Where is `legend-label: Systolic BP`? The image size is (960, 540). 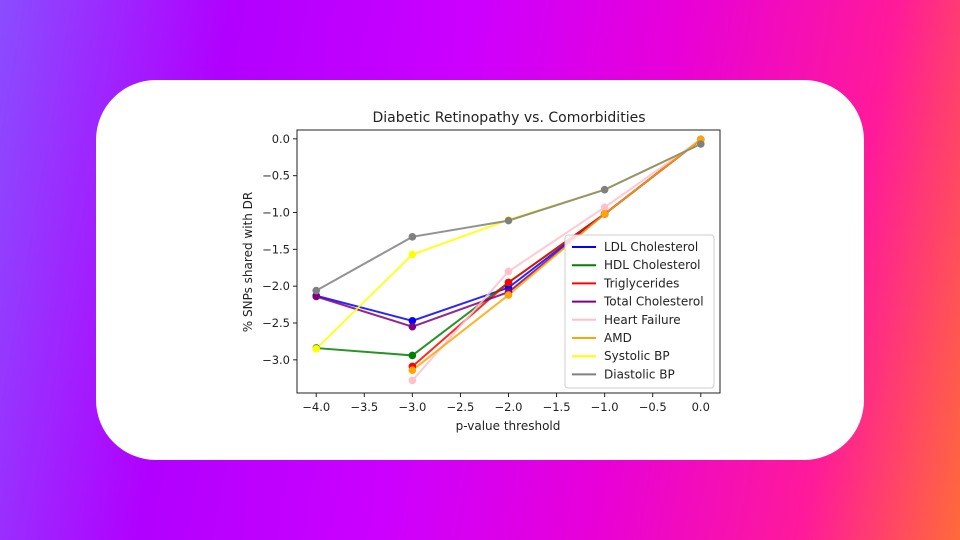 legend-label: Systolic BP is located at coordinates (637, 356).